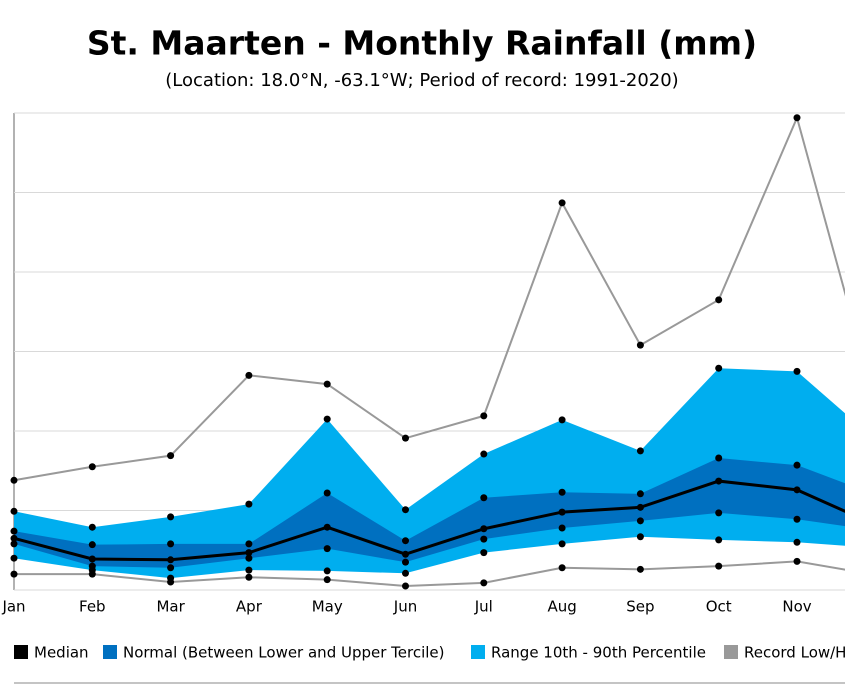 The image size is (845, 684). Describe the element at coordinates (61, 653) in the screenshot. I see `legend-label: Median` at that location.